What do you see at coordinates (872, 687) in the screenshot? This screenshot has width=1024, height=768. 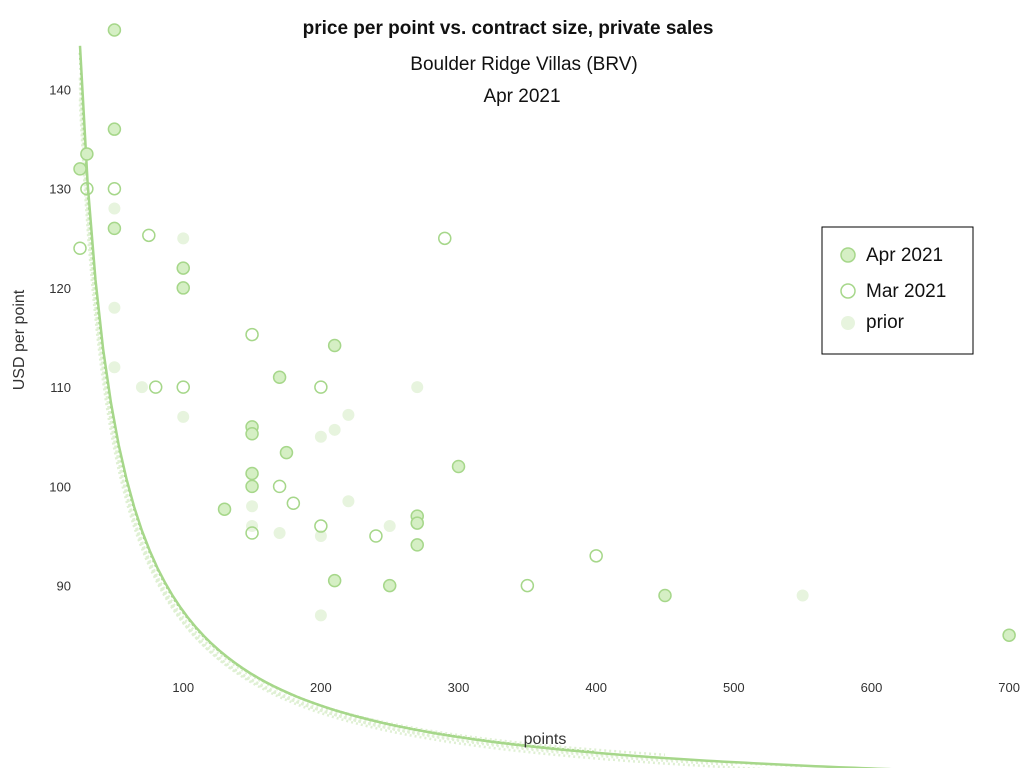 I see `x-tick-label: 600` at bounding box center [872, 687].